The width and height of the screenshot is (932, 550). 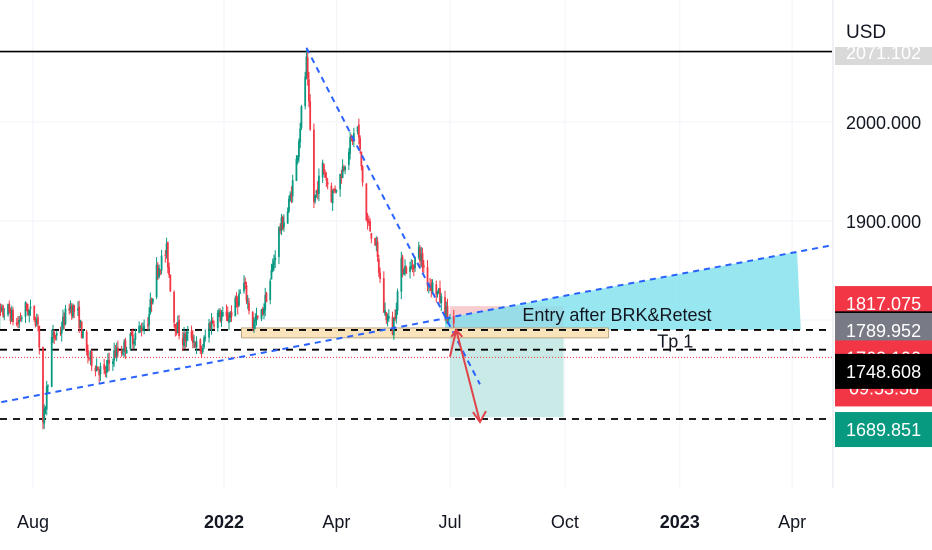 I want to click on annotations: Entry after BRK&Retest Tp 1, so click(x=616, y=328).